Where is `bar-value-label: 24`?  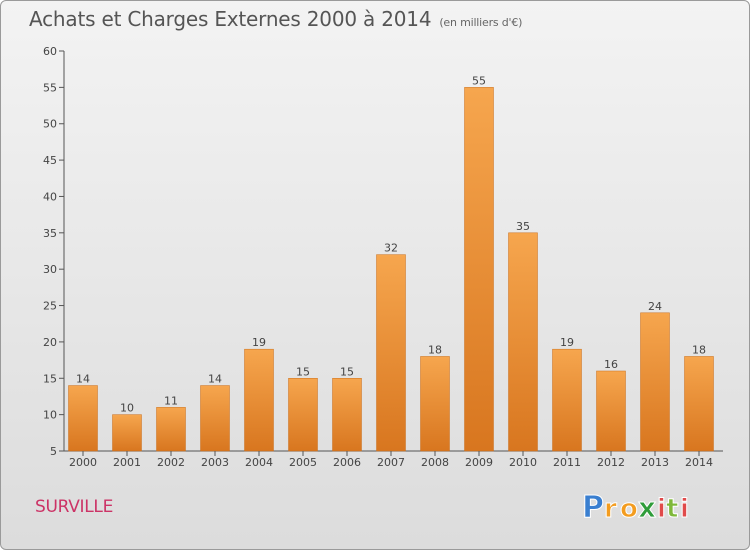 bar-value-label: 24 is located at coordinates (655, 306).